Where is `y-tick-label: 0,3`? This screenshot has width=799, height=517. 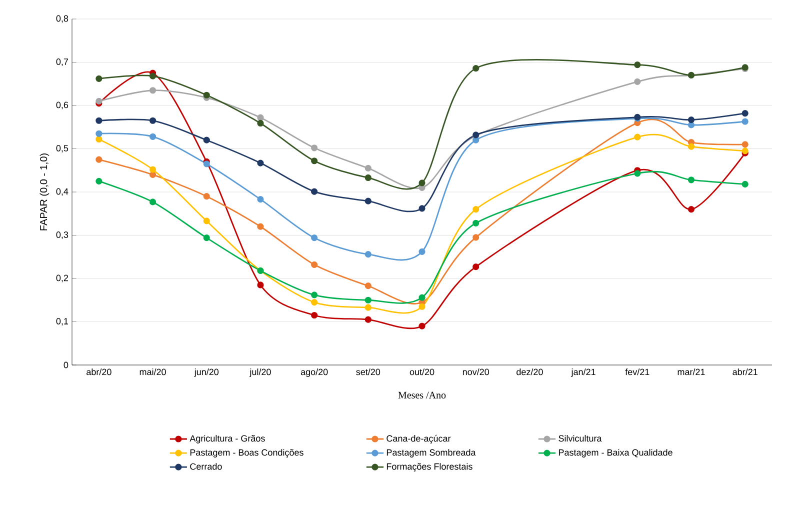 y-tick-label: 0,3 is located at coordinates (62, 235).